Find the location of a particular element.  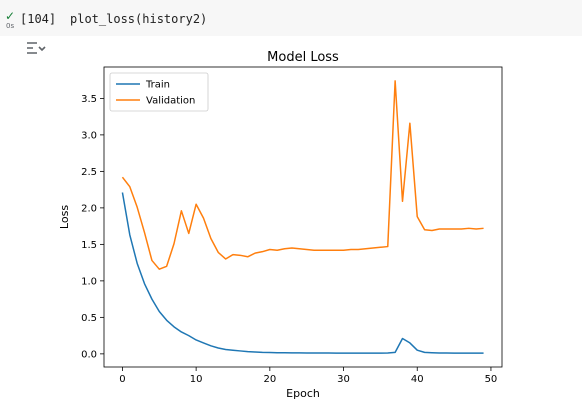

x-tick-label: 50 is located at coordinates (491, 379).